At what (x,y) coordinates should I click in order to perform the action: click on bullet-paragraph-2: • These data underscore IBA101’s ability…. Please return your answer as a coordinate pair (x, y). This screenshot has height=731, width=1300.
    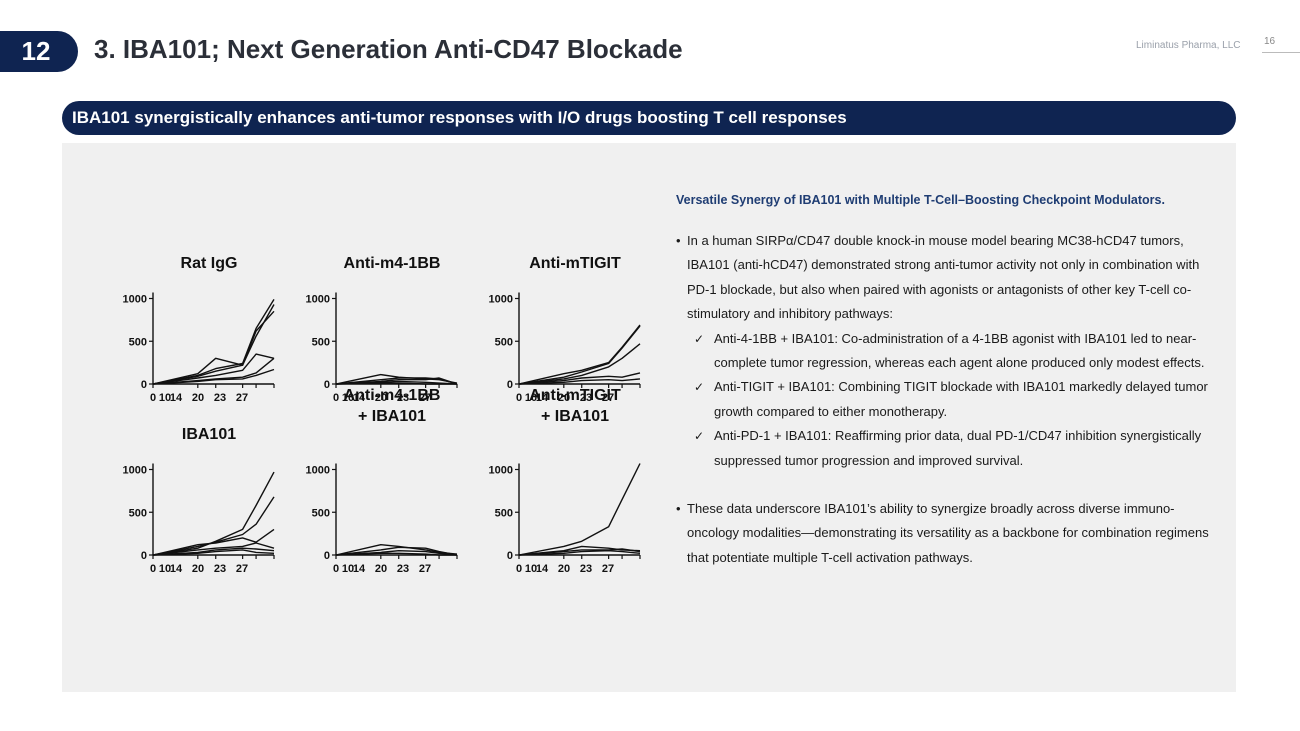
    Looking at the image, I should click on (950, 533).